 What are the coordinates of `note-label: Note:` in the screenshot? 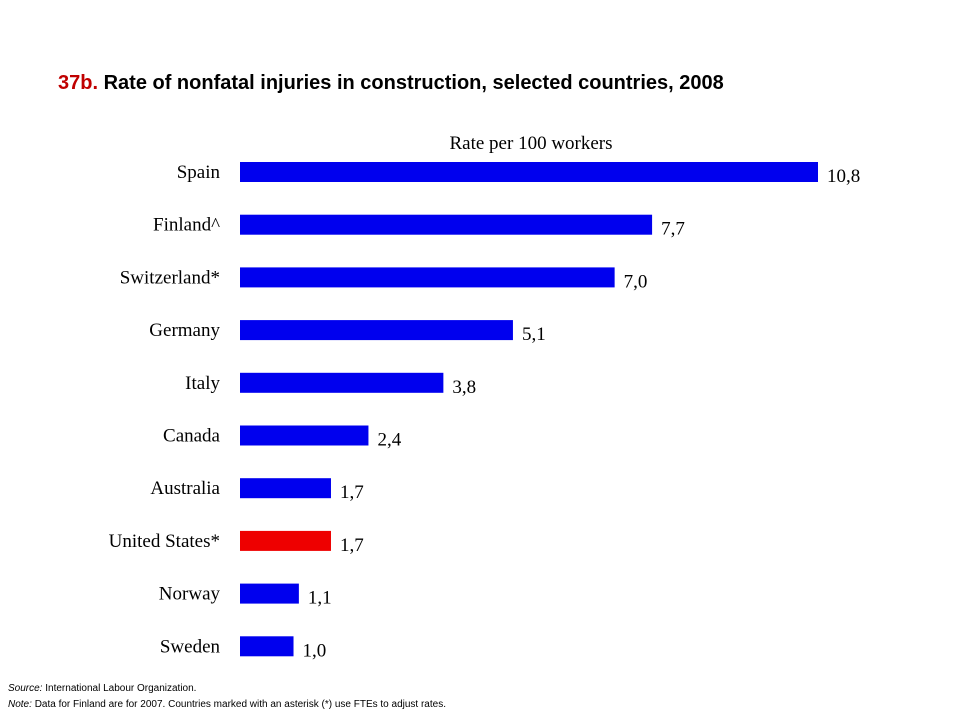 It's located at (20, 704).